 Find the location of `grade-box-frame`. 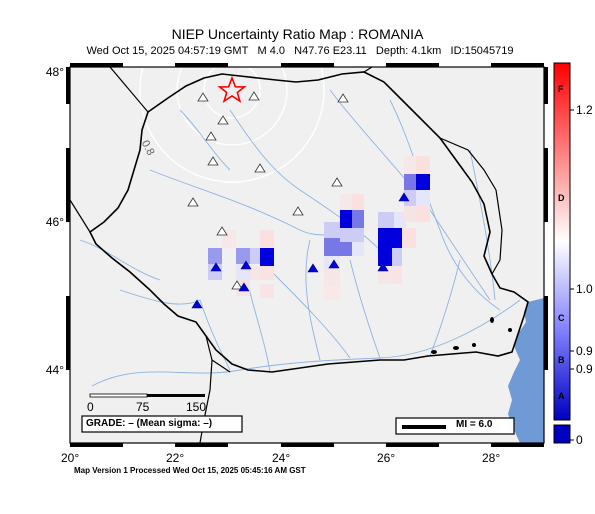

grade-box-frame is located at coordinates (162, 424).